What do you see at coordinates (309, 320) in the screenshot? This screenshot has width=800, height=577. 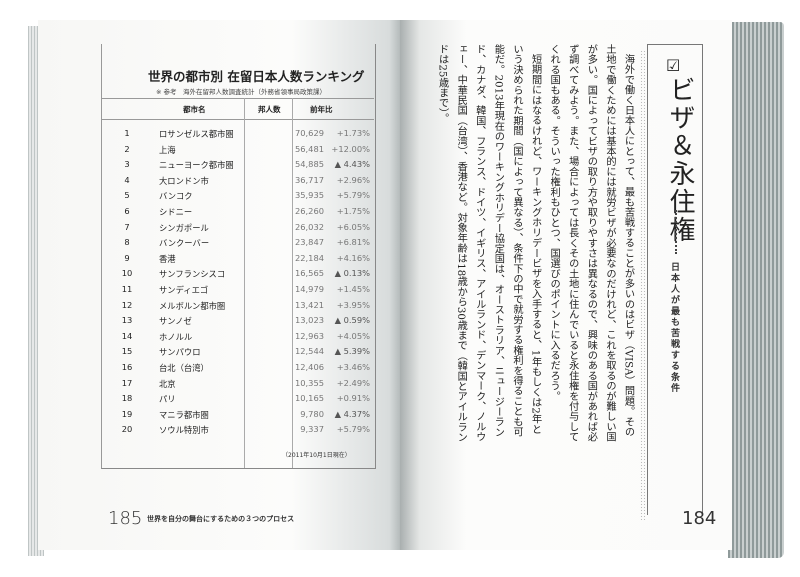 I see `count-cell: 13,023` at bounding box center [309, 320].